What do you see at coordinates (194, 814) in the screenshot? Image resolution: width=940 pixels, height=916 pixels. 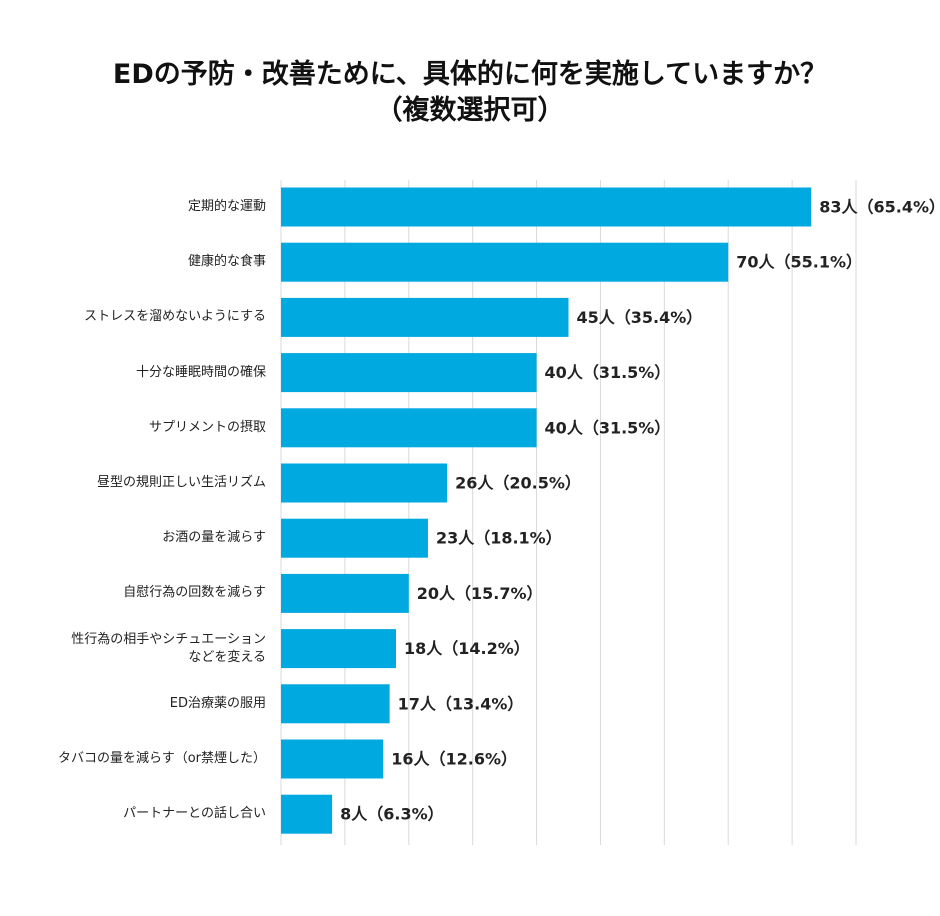 I see `category-label: パートナーとの話し合い` at bounding box center [194, 814].